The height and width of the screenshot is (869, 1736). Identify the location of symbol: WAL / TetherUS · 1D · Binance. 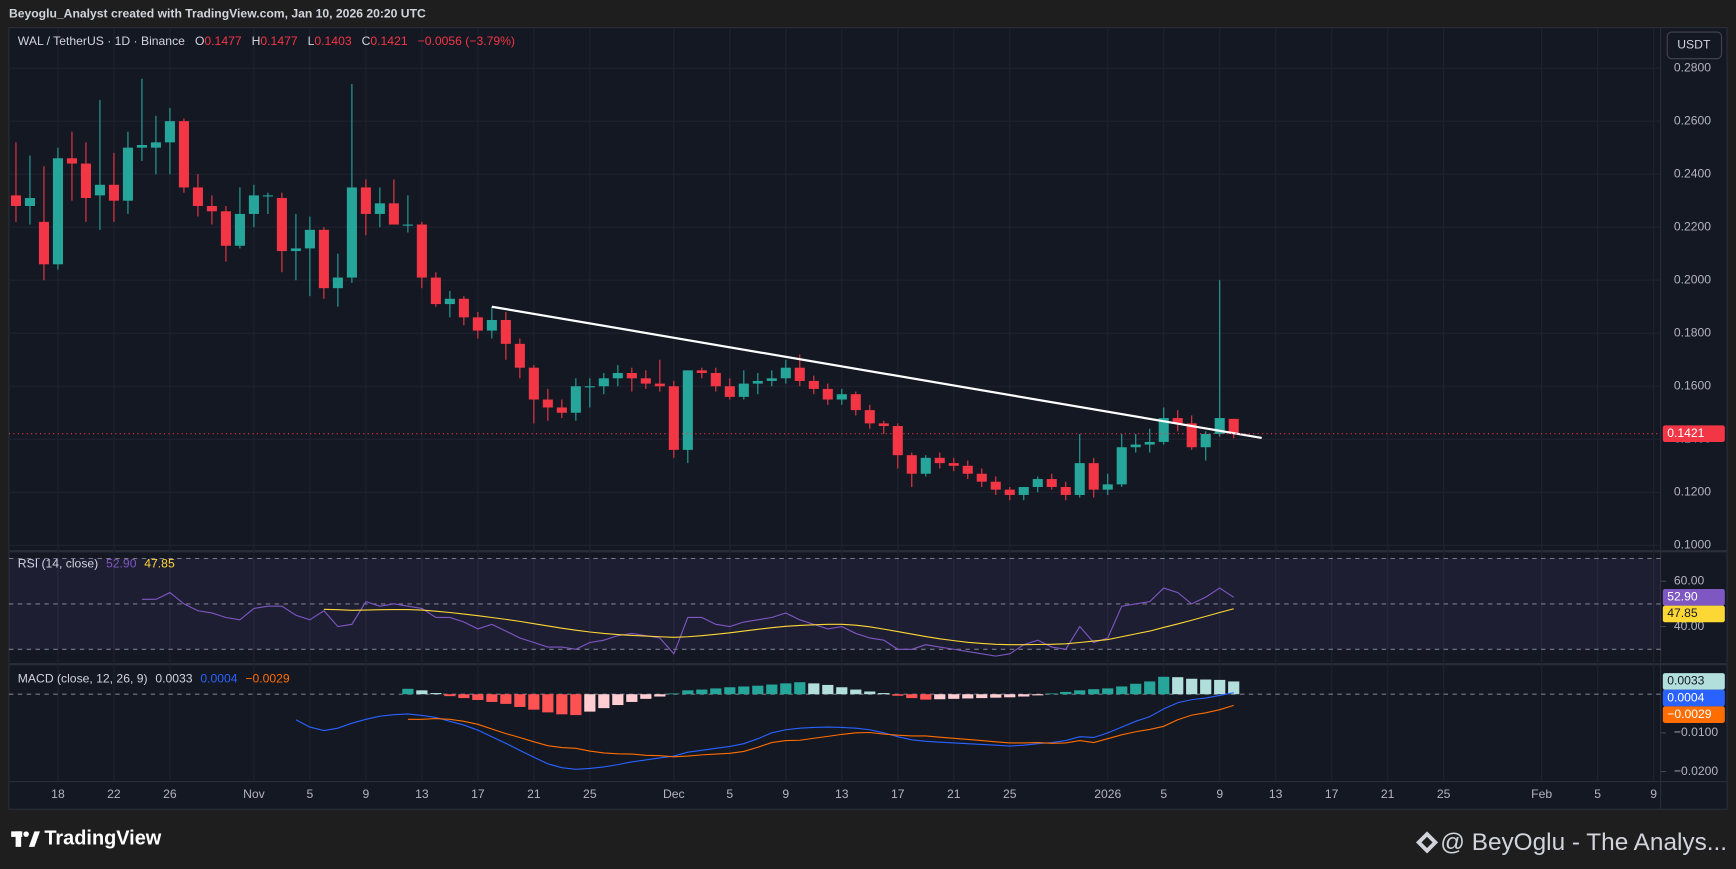
(101, 41).